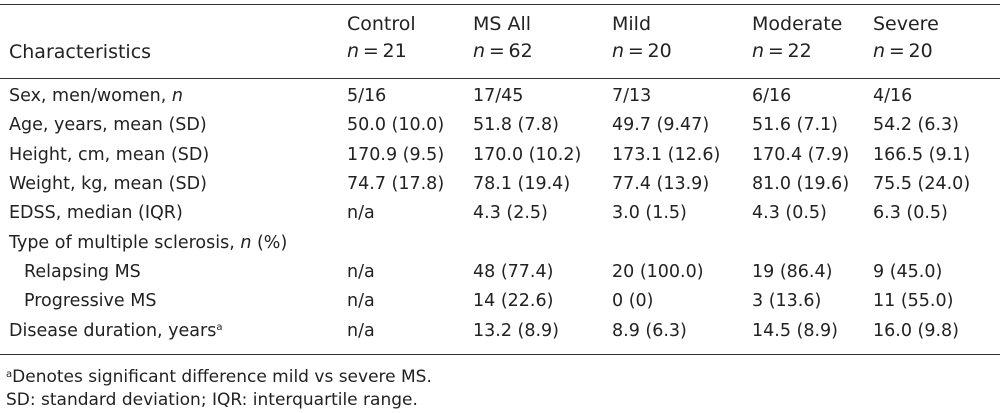  Describe the element at coordinates (269, 243) in the screenshot. I see `row-label-suffix: (%)` at that location.